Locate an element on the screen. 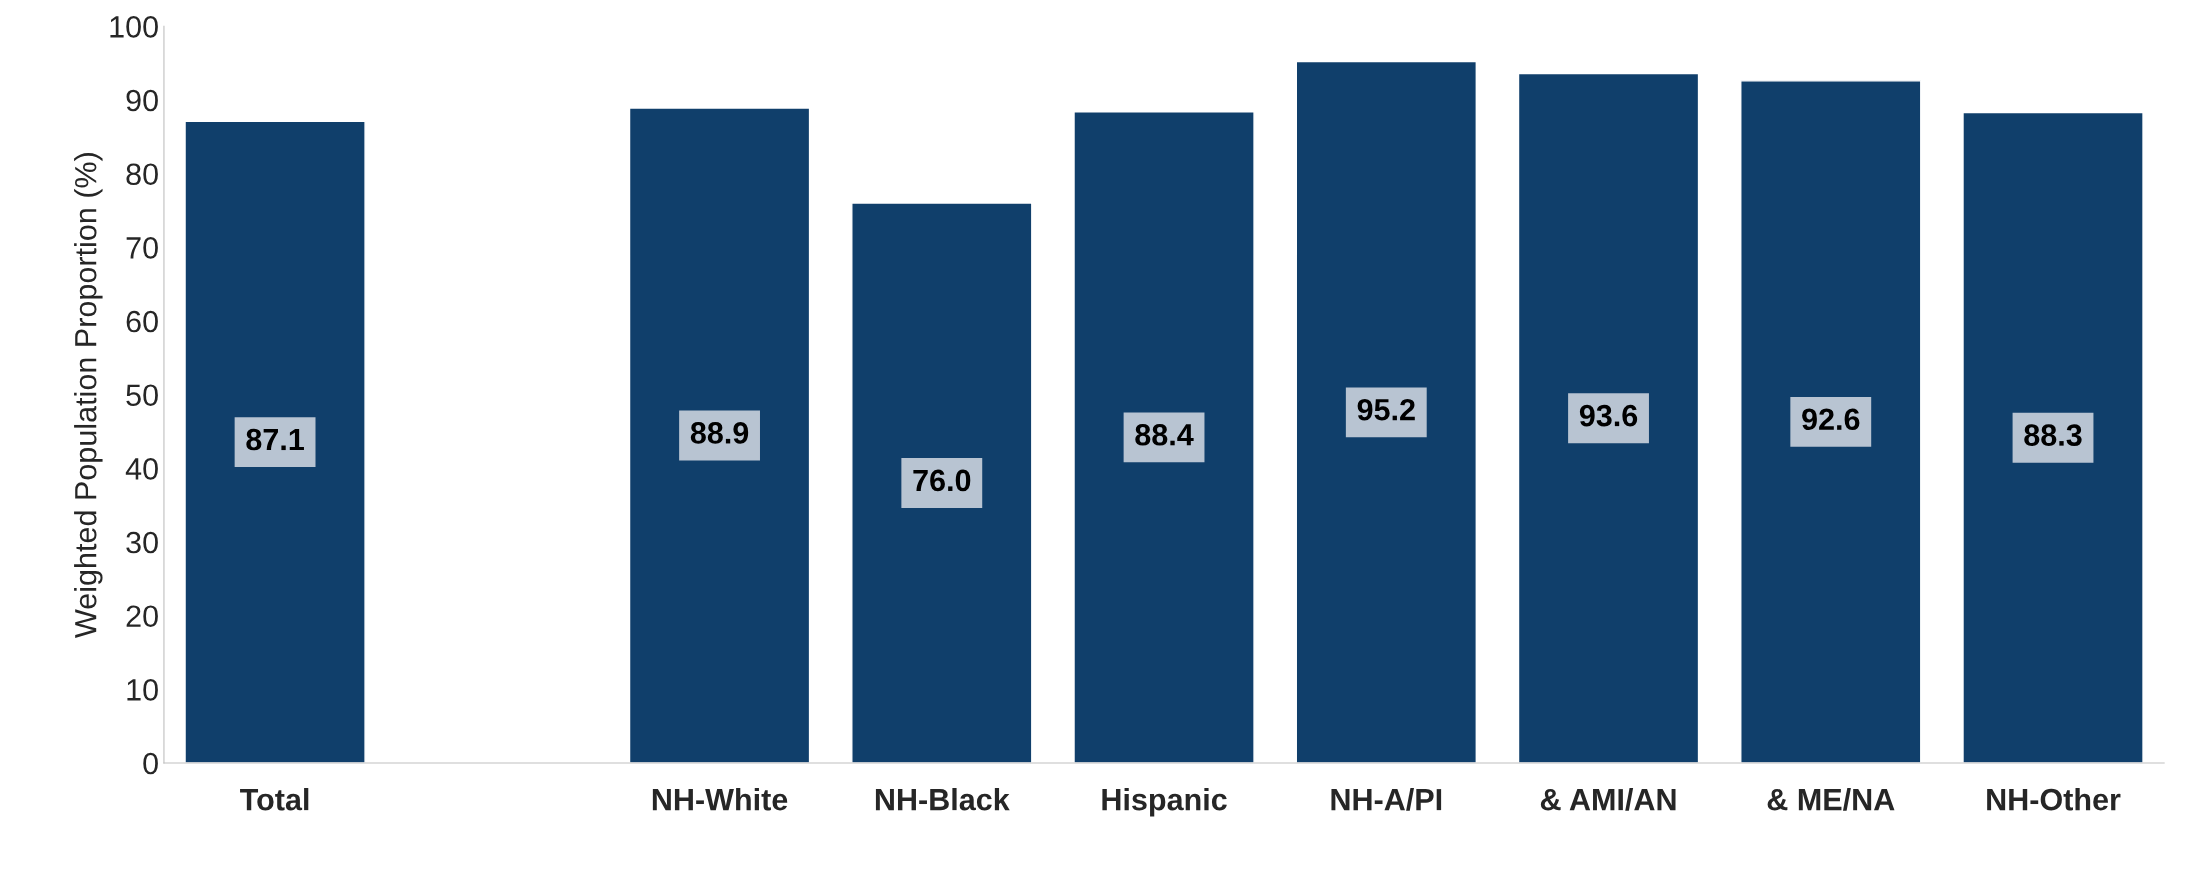 The height and width of the screenshot is (877, 2186). y-tick-label: 70 is located at coordinates (142, 248).